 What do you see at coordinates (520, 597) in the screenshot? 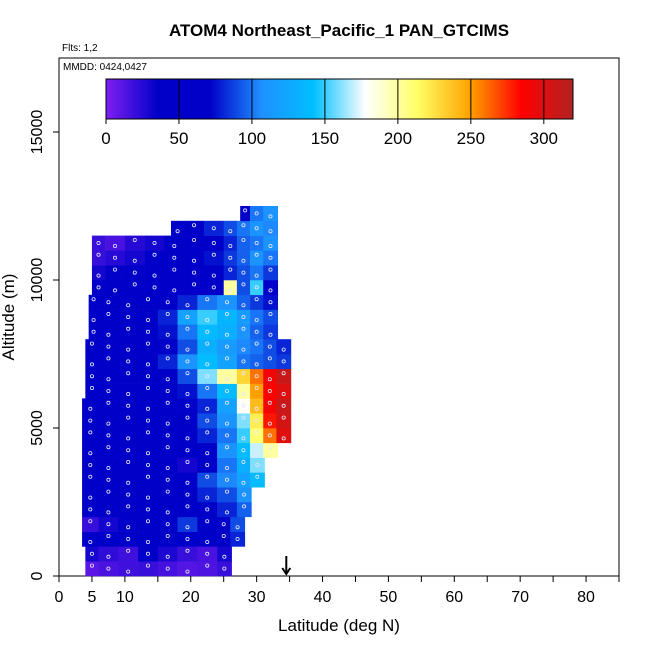
I see `x-tick-label: 70` at bounding box center [520, 597].